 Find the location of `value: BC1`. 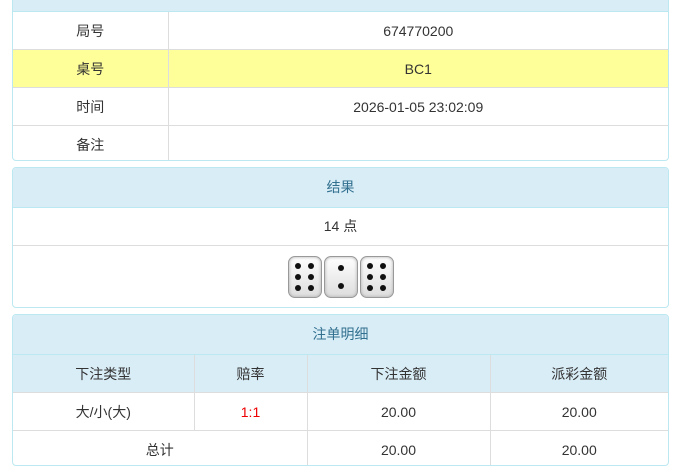

value: BC1 is located at coordinates (417, 68).